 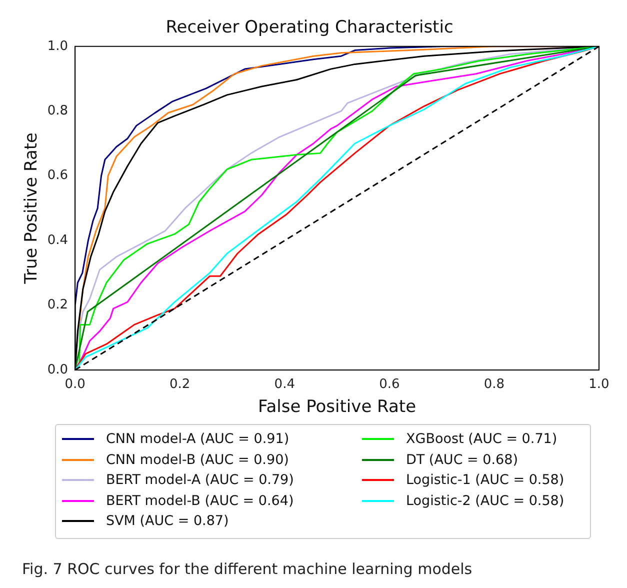 What do you see at coordinates (485, 480) in the screenshot?
I see `legend-label: Logistic-1 (AUC = 0.58)` at bounding box center [485, 480].